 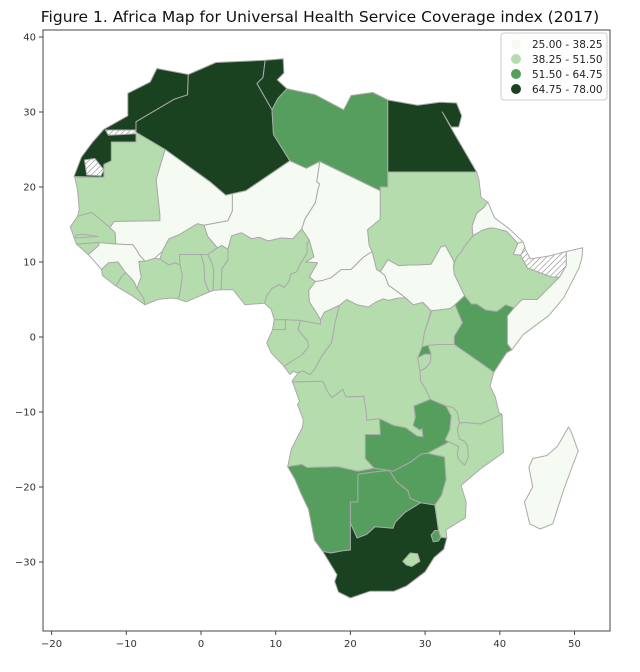 What do you see at coordinates (29, 263) in the screenshot?
I see `y-tick-label: 10` at bounding box center [29, 263].